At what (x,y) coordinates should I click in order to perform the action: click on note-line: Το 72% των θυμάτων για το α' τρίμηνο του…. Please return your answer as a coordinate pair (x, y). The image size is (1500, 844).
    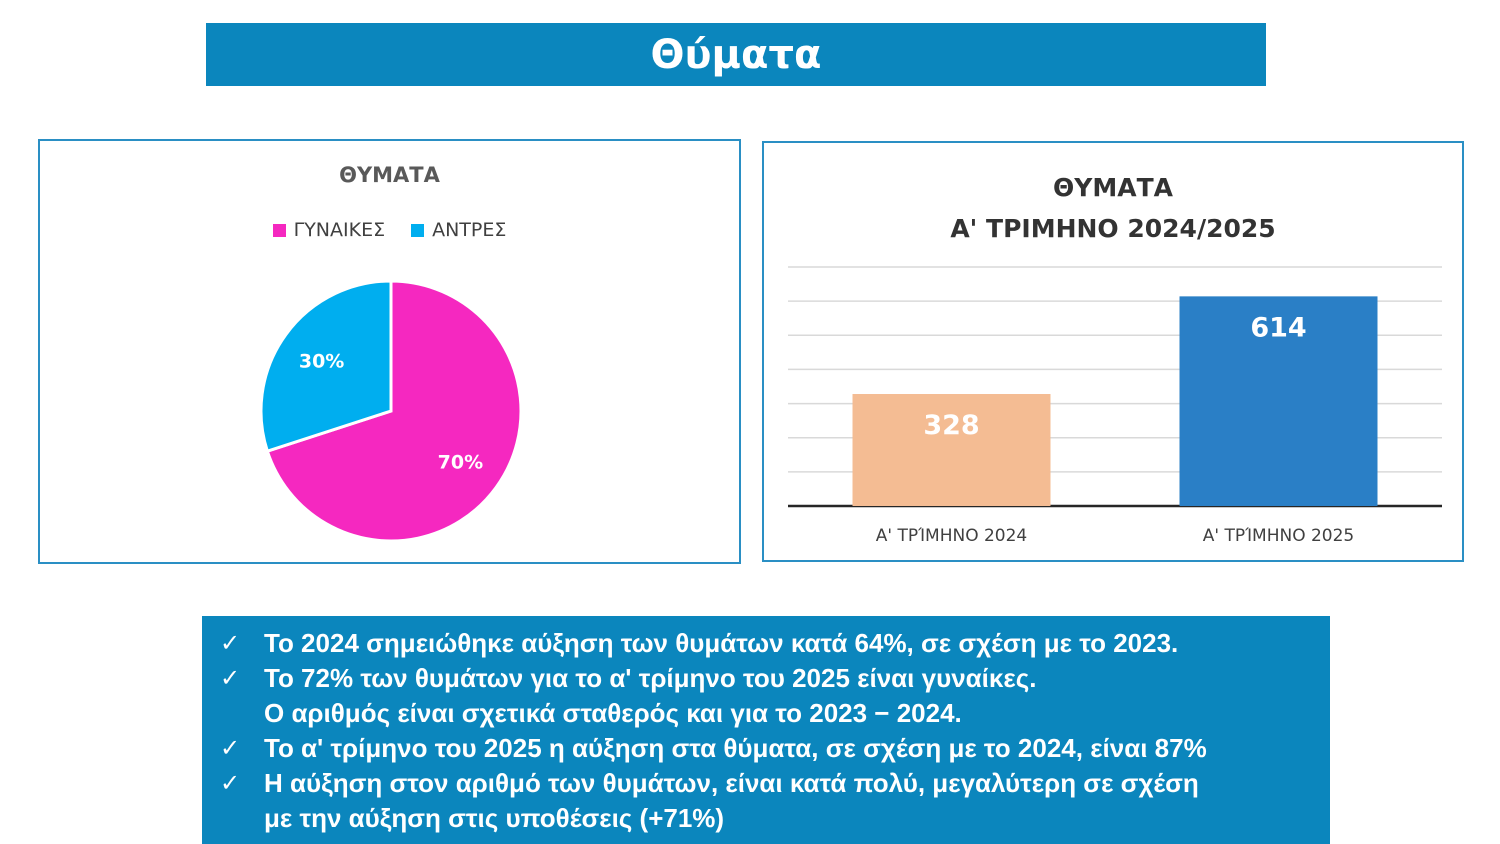
    Looking at the image, I should click on (650, 678).